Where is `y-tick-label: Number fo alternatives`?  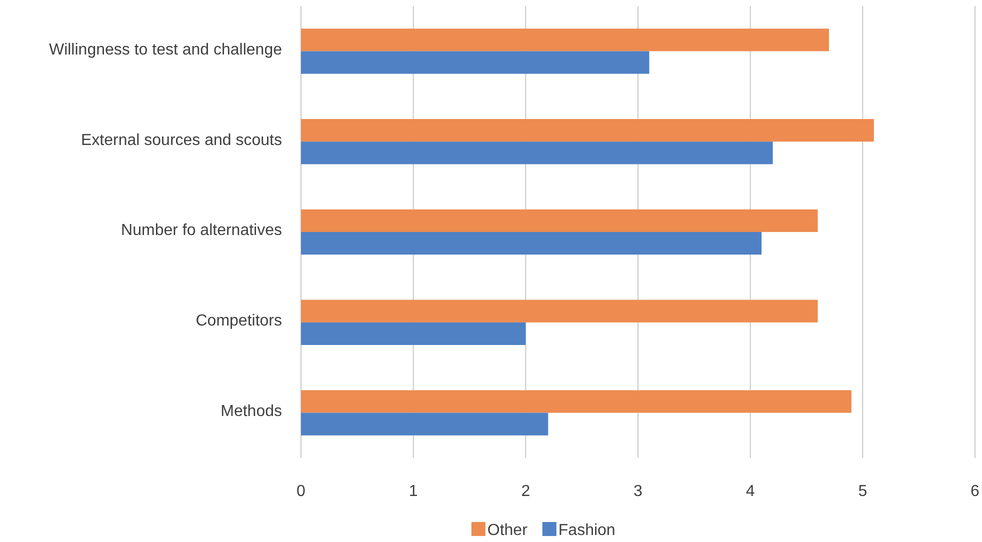 y-tick-label: Number fo alternatives is located at coordinates (201, 231).